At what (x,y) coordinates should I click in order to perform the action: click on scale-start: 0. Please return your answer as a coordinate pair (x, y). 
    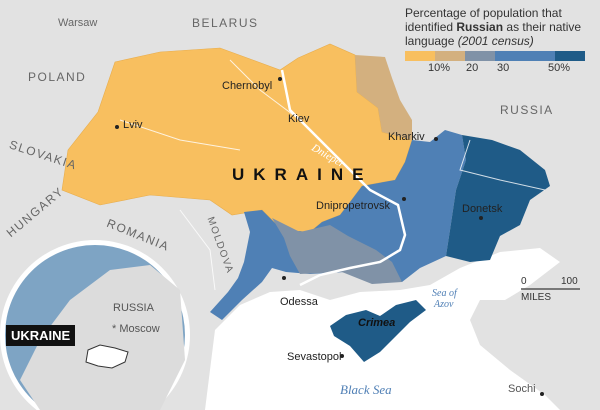
    Looking at the image, I should click on (524, 281).